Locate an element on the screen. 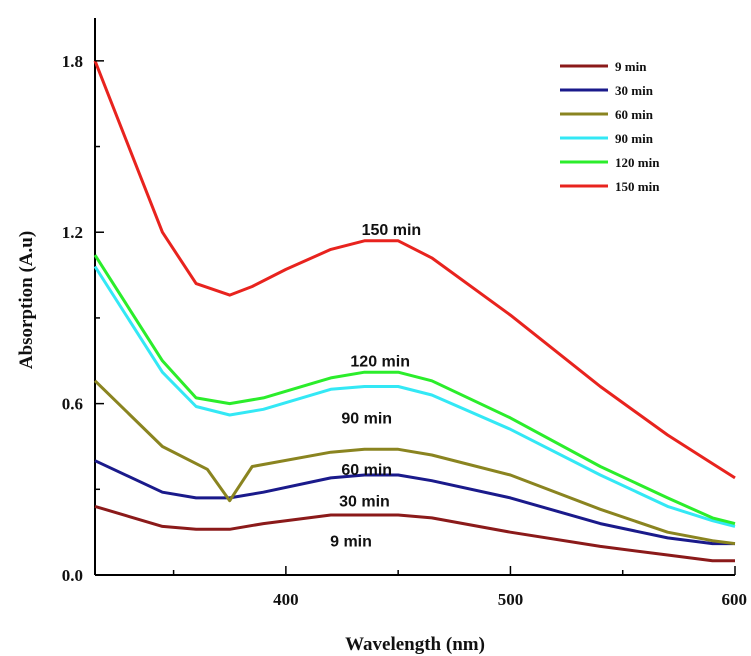 This screenshot has width=751, height=656. legend-label: 30 min is located at coordinates (634, 90).